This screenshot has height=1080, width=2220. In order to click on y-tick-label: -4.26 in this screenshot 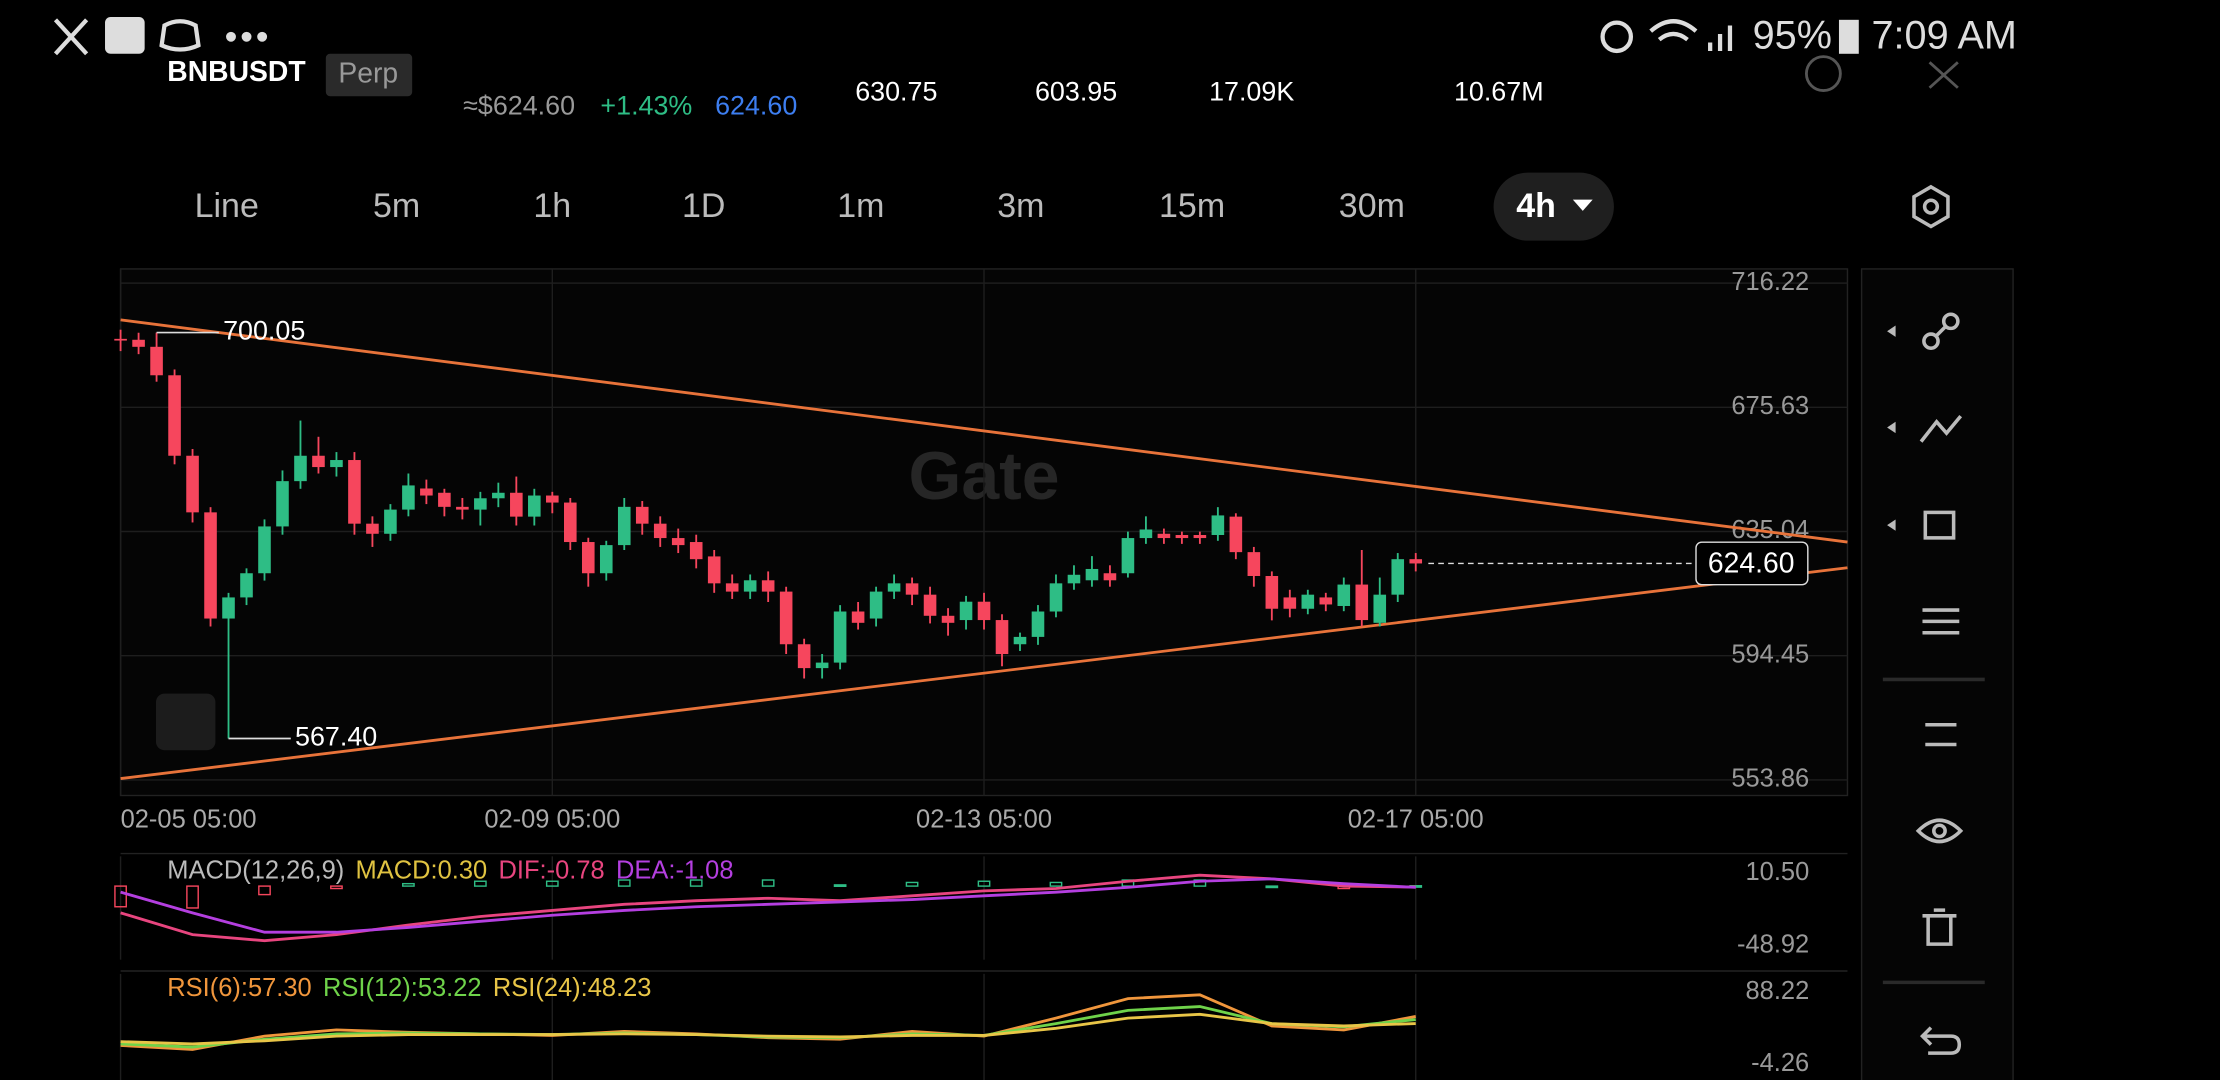, I will do `click(1780, 1063)`.